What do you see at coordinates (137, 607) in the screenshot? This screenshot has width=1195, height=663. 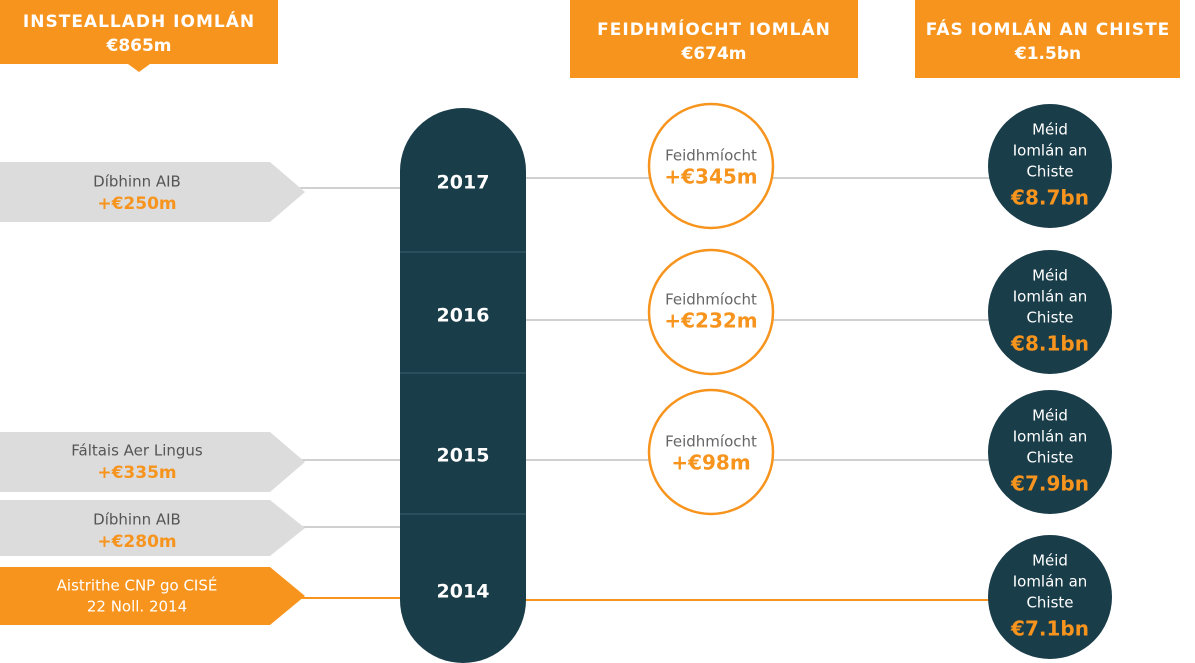 I see `injection-value: 22 Noll. 2014` at bounding box center [137, 607].